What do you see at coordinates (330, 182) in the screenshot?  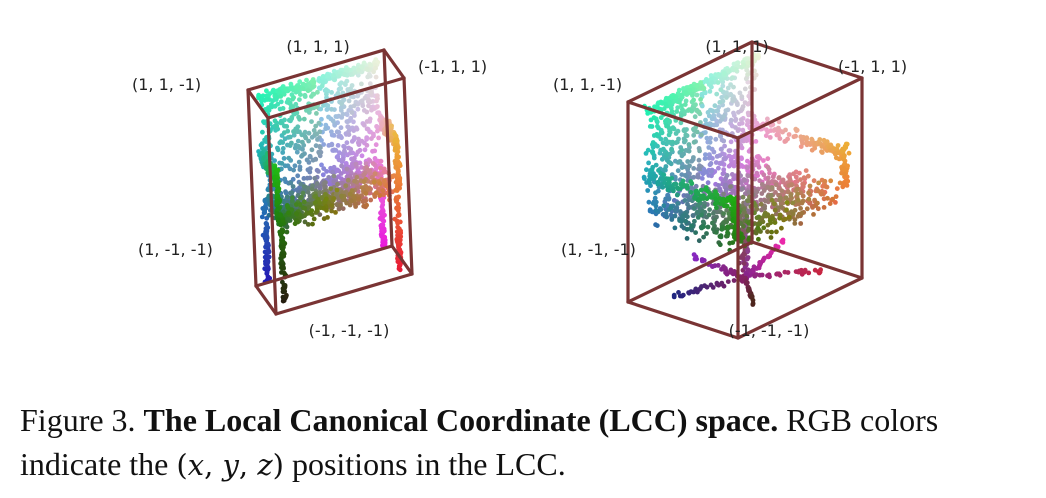 I see `left-bounding-cube` at bounding box center [330, 182].